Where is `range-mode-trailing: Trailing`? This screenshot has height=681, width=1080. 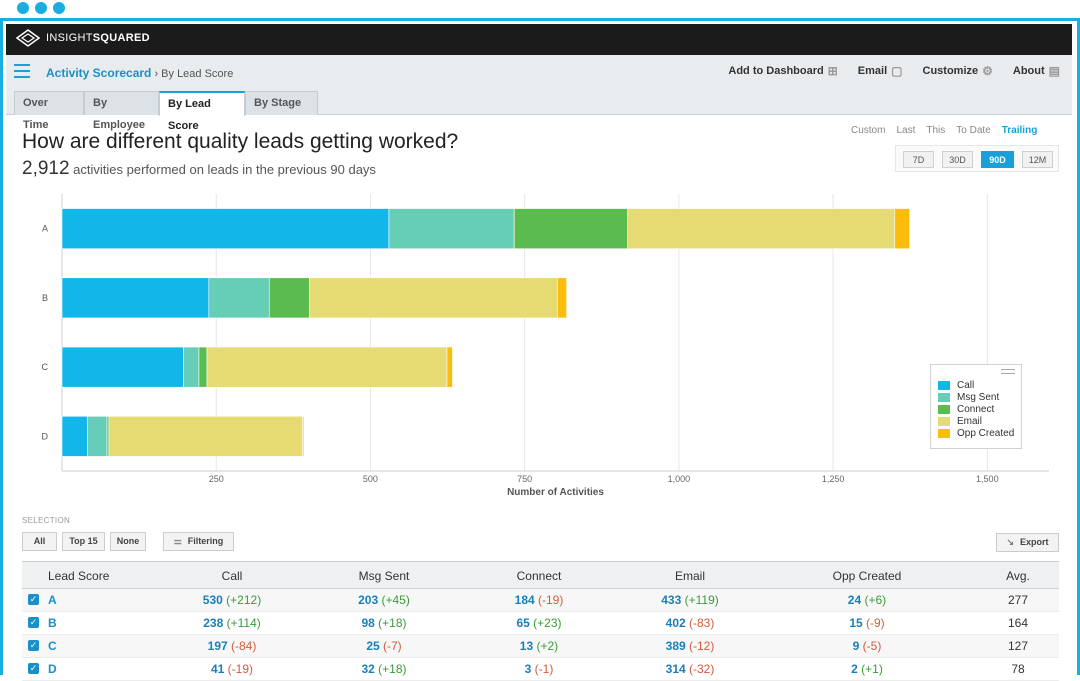
range-mode-trailing: Trailing is located at coordinates (1019, 130).